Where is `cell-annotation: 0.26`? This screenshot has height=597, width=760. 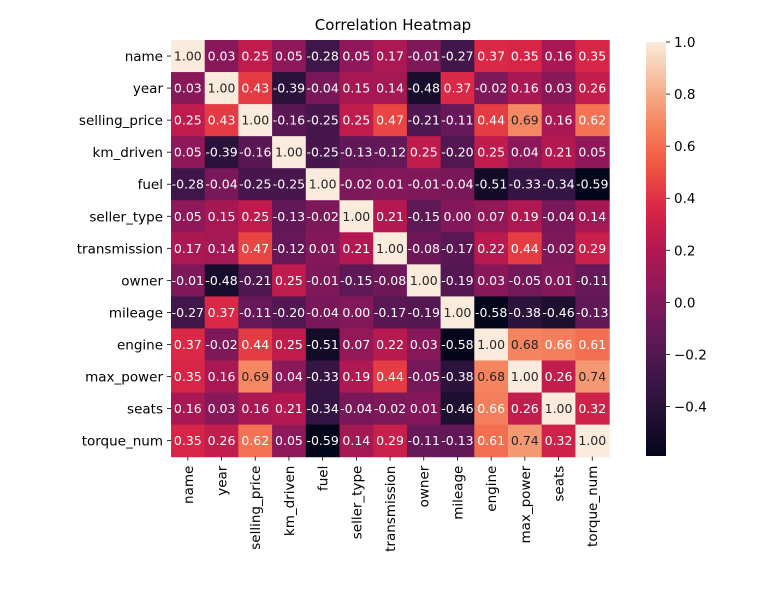
cell-annotation: 0.26 is located at coordinates (592, 88).